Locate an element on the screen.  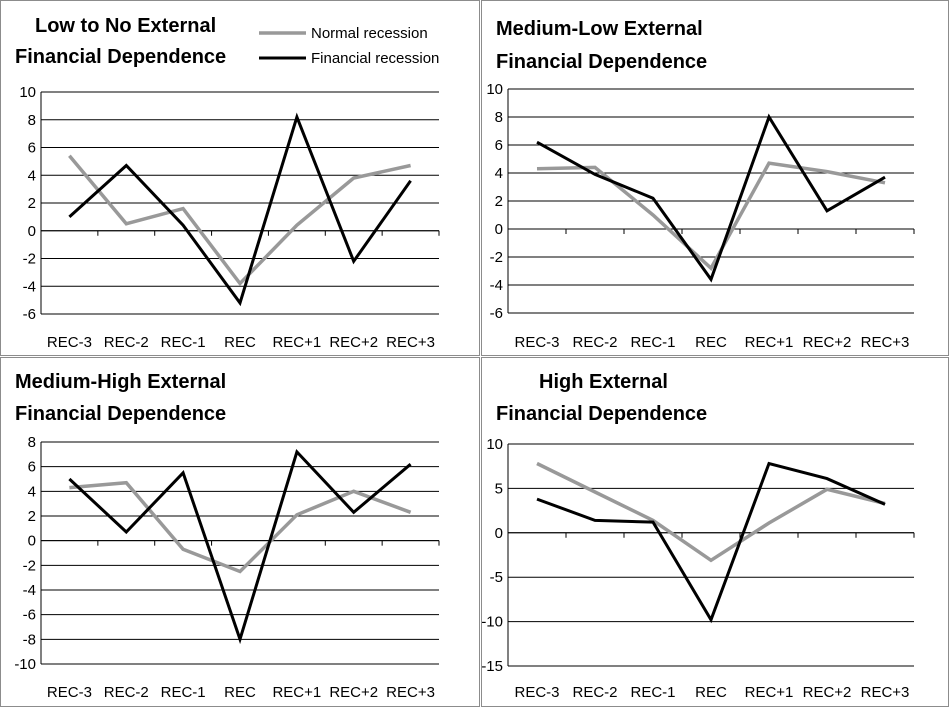
chart-title-line-1: Low to No External is located at coordinates (125, 26).